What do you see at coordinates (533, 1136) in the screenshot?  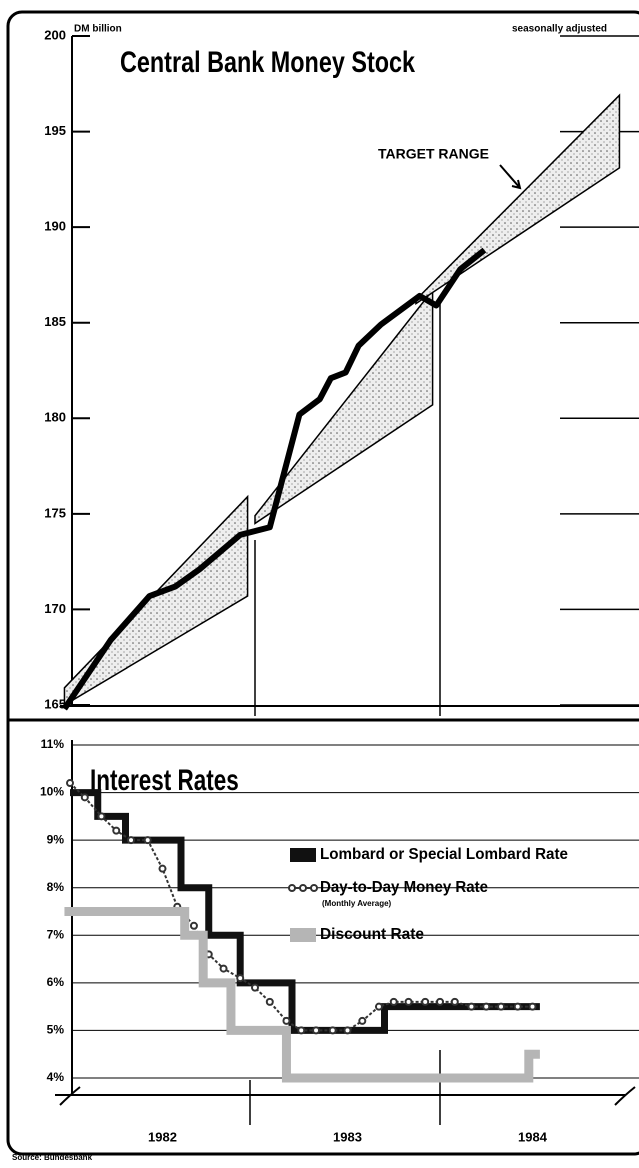 I see `x-tick-label: 1984` at bounding box center [533, 1136].